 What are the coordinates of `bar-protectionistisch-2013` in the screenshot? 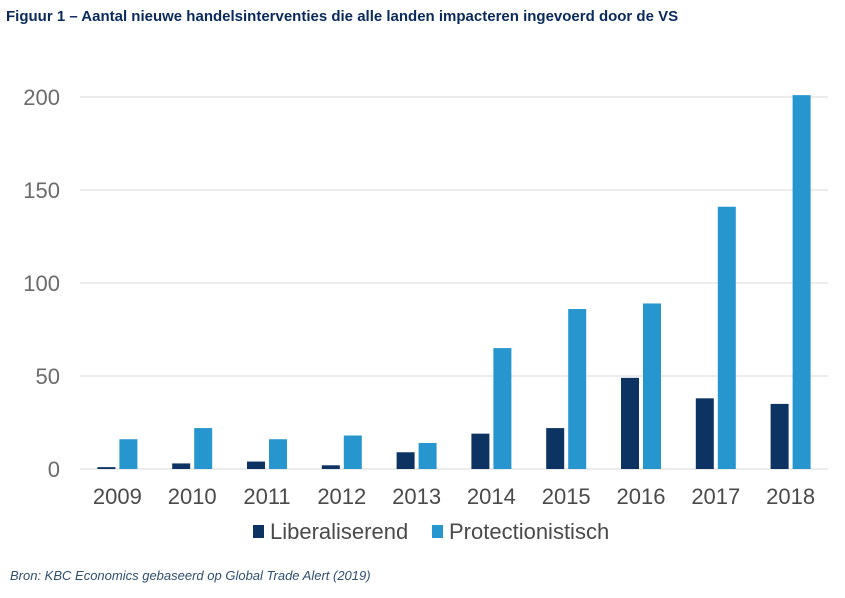 It's located at (427, 455).